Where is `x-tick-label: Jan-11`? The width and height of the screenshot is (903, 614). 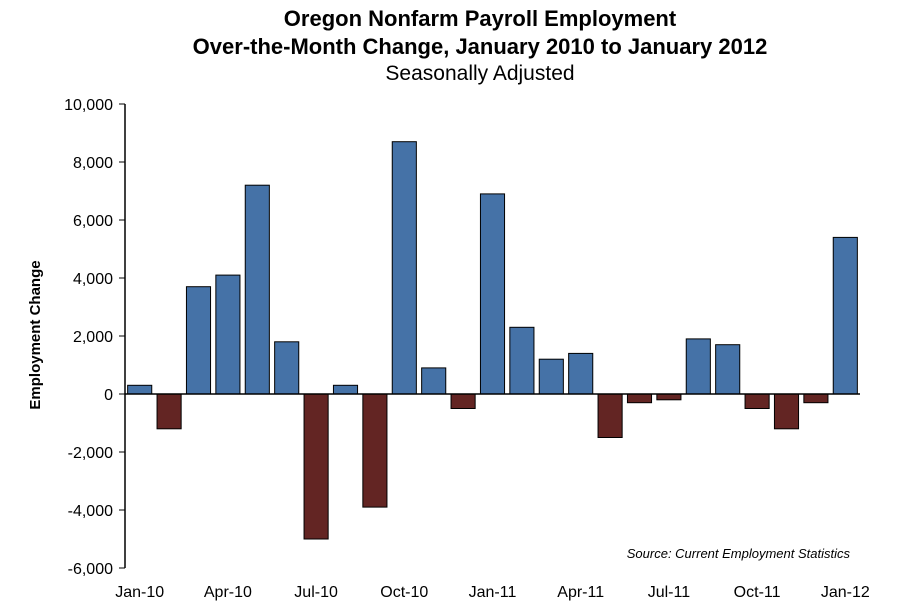
x-tick-label: Jan-11 is located at coordinates (493, 592).